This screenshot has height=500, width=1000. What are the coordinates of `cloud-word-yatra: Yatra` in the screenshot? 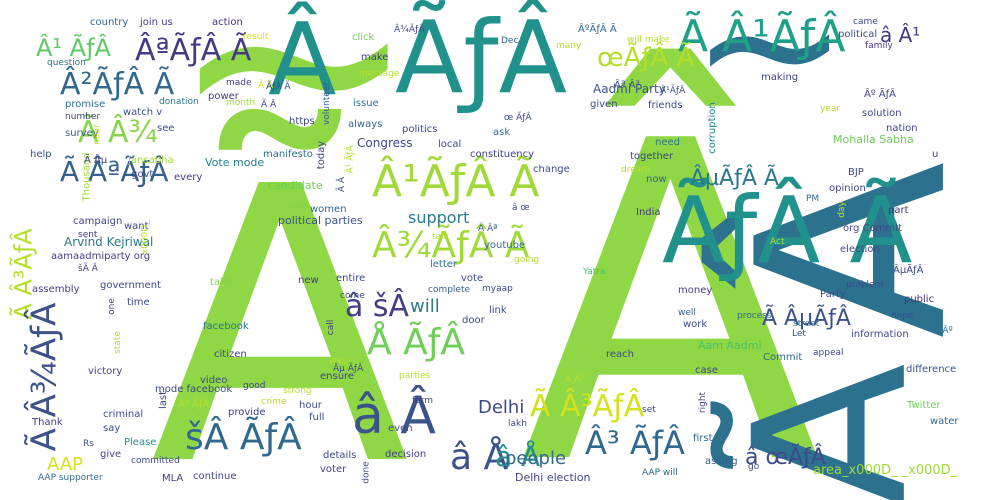 It's located at (594, 272).